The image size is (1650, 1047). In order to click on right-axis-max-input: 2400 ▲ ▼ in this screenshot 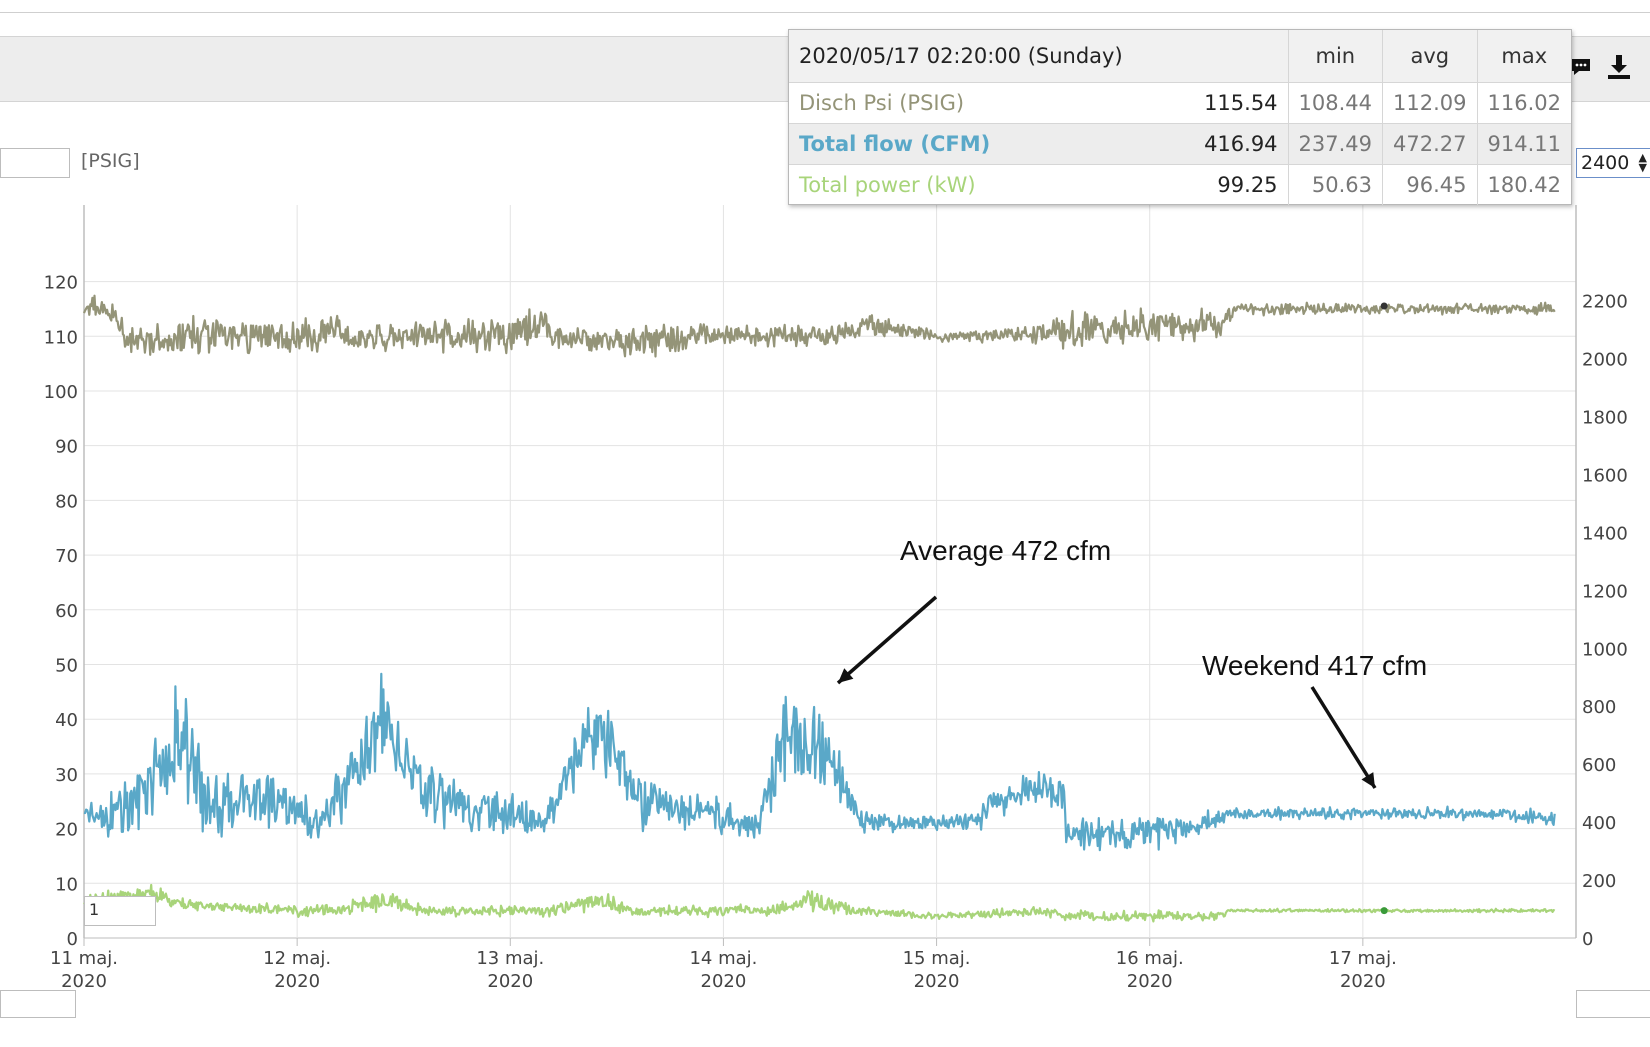, I will do `click(1613, 163)`.